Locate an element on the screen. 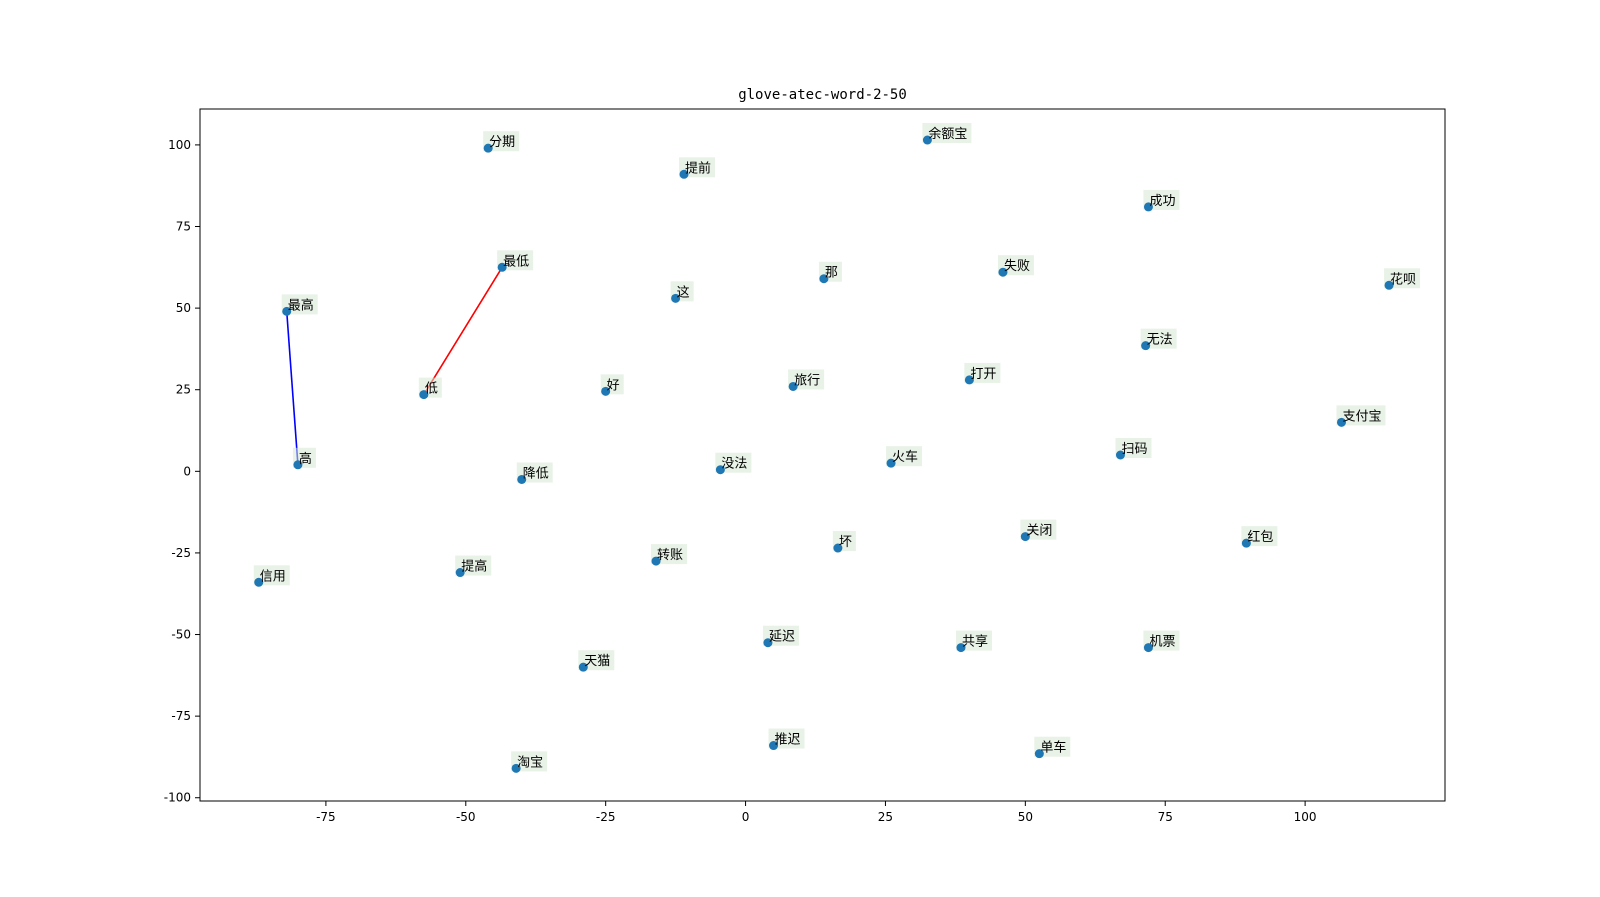 The image size is (1600, 897). y-tick-label: -100 is located at coordinates (177, 798).